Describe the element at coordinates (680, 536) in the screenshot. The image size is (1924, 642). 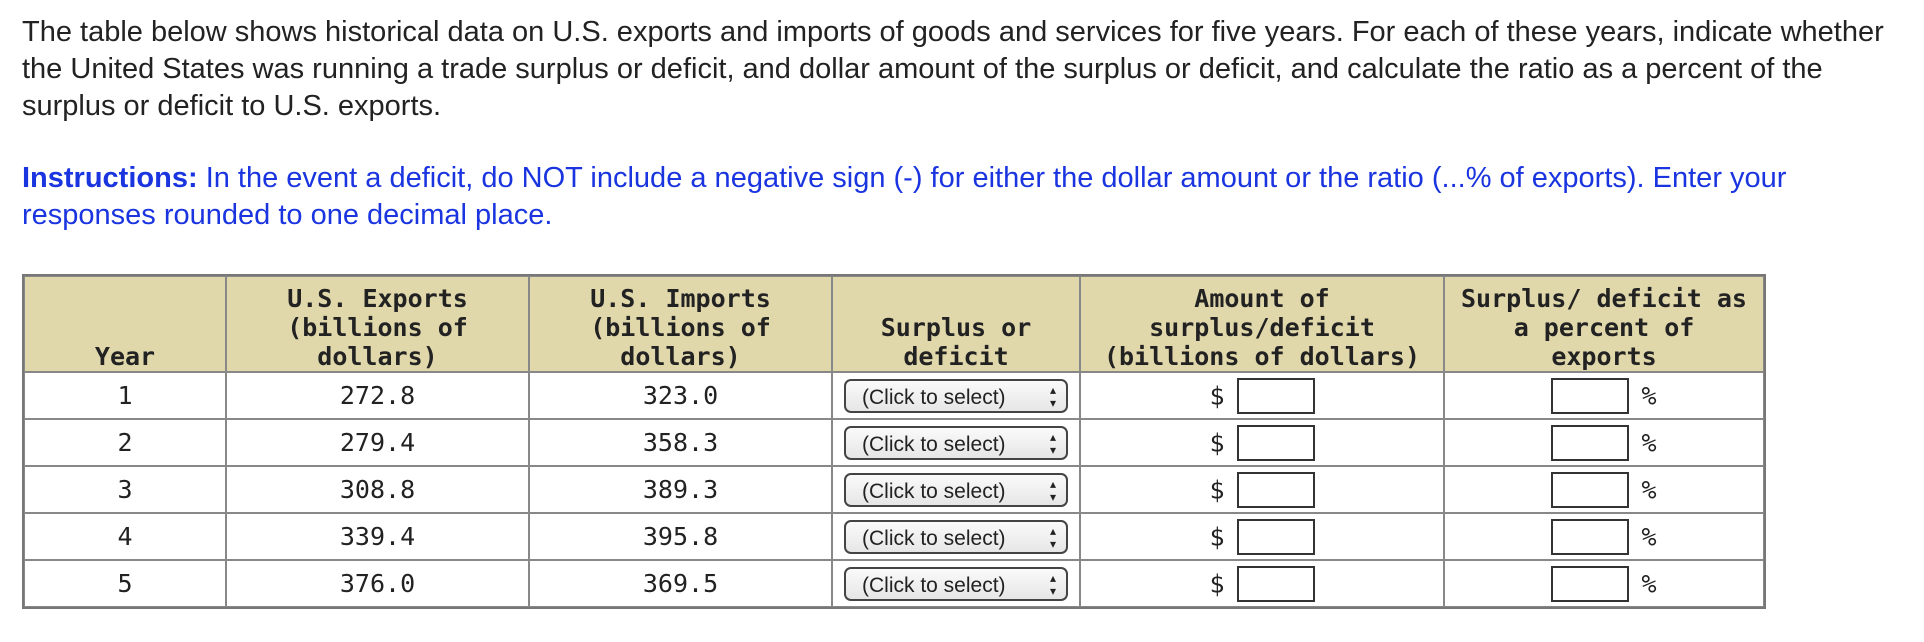
I see `table-cell: 395.8` at that location.